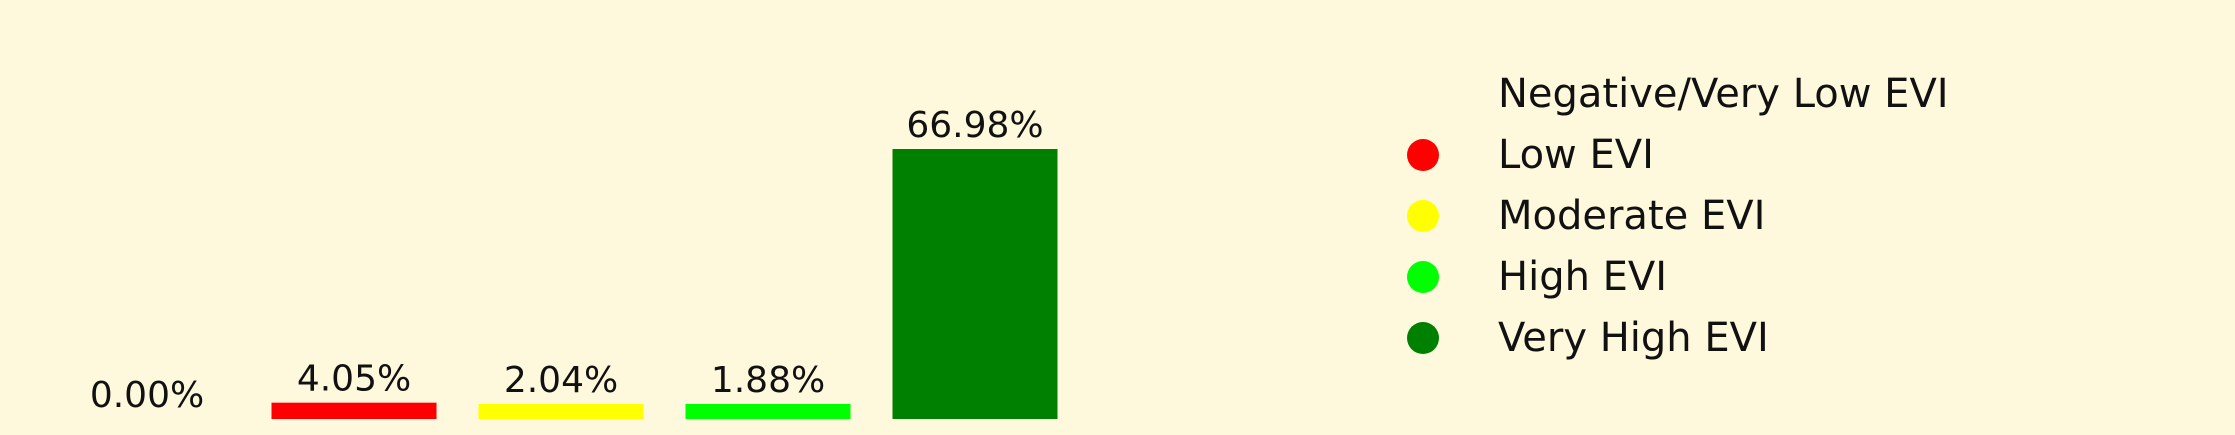 The image size is (2235, 435). Describe the element at coordinates (768, 380) in the screenshot. I see `bar-value-label-3: 1.88%` at that location.